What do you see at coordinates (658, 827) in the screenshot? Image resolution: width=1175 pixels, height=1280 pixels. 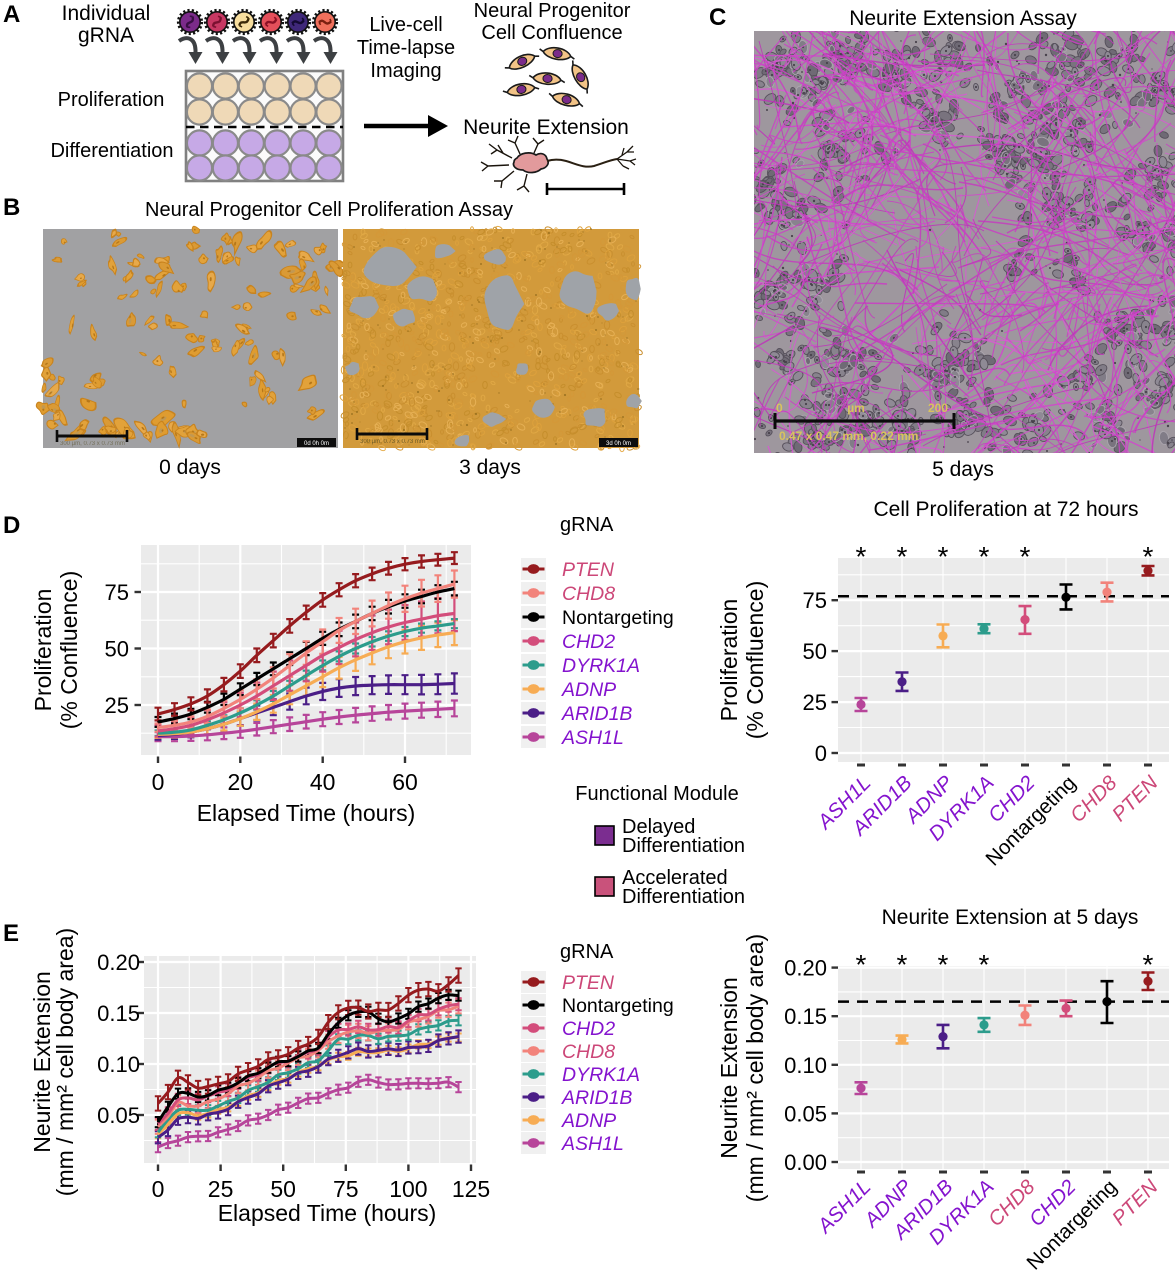 I see `svg-text: Delayed` at bounding box center [658, 827].